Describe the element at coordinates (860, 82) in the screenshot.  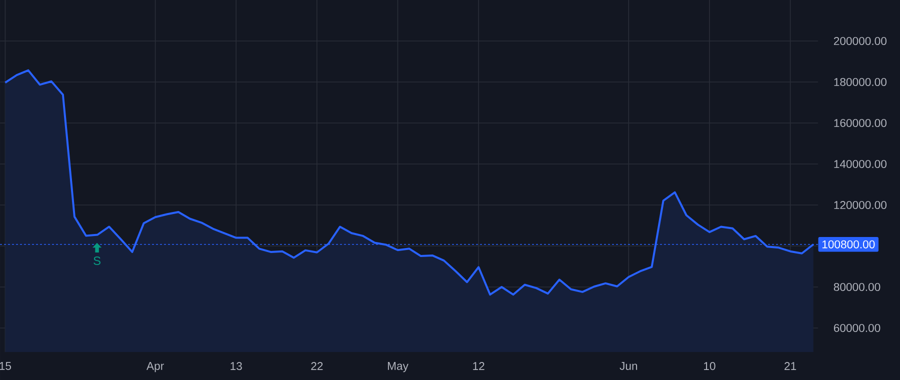
I see `y-tick-label: 180000.00` at that location.